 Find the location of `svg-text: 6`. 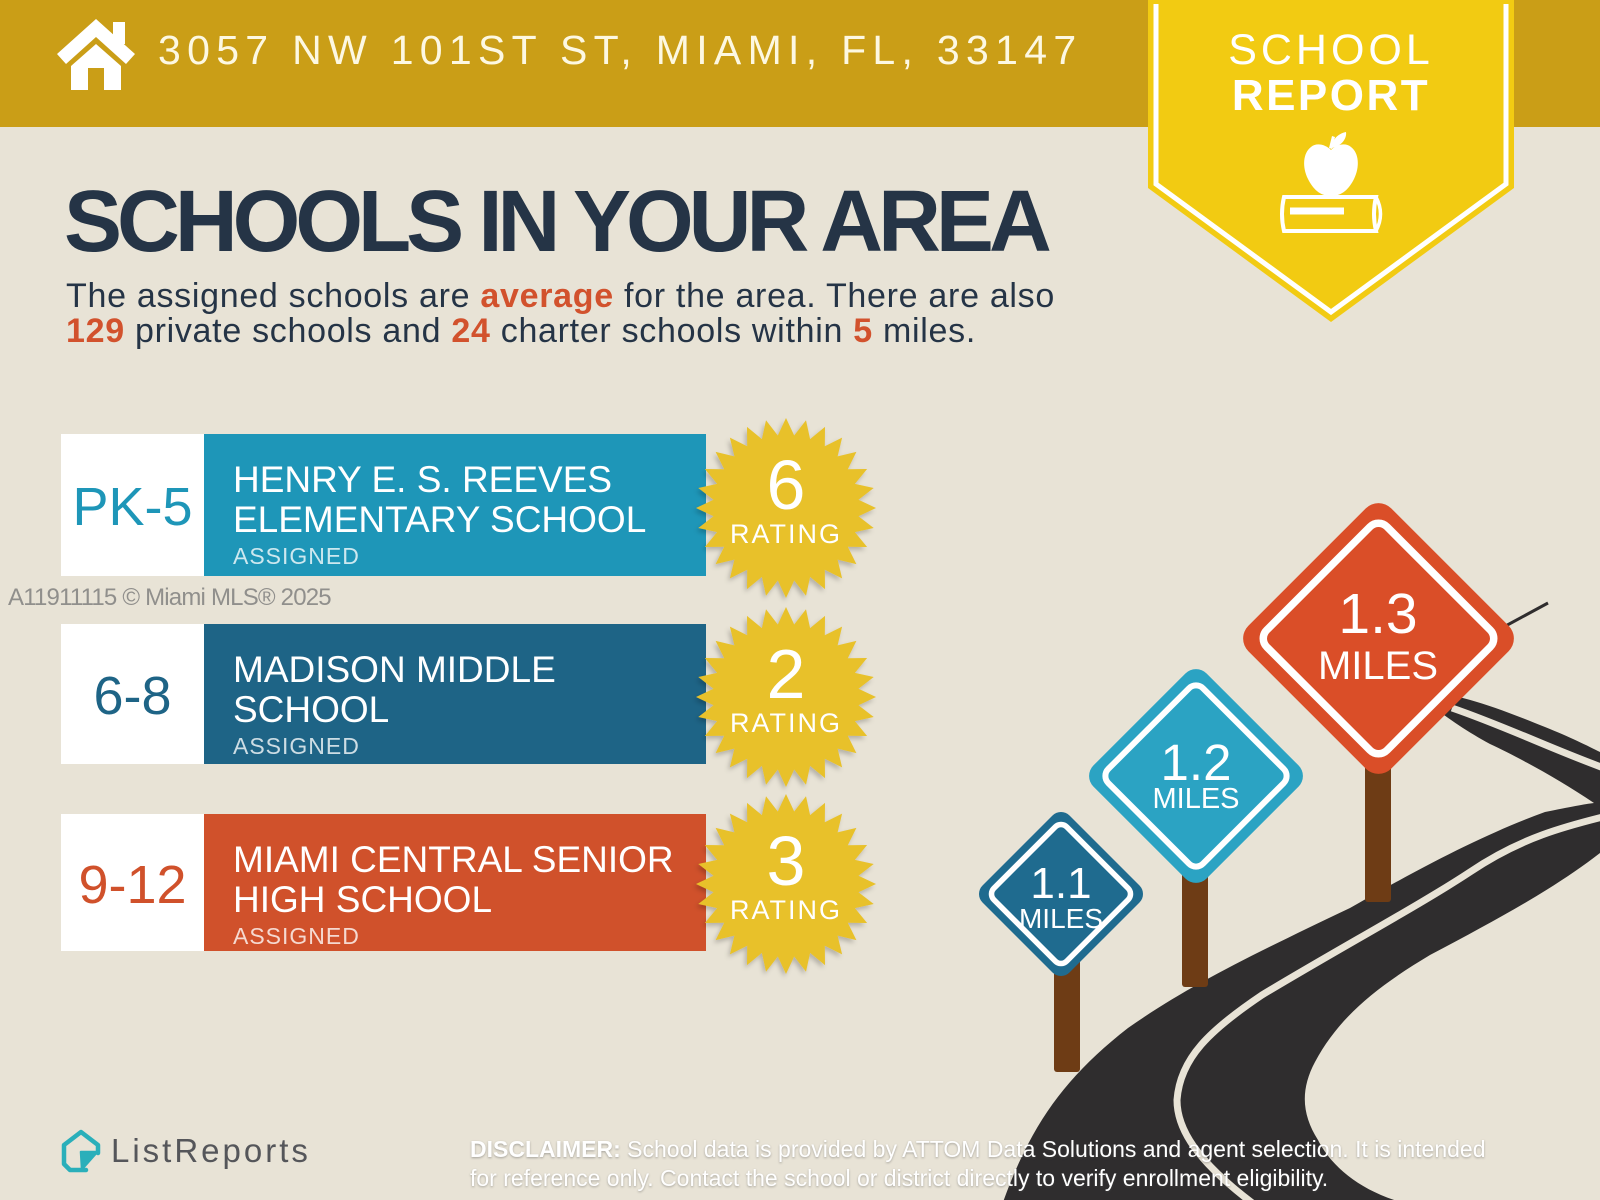

svg-text: 6 is located at coordinates (786, 485).